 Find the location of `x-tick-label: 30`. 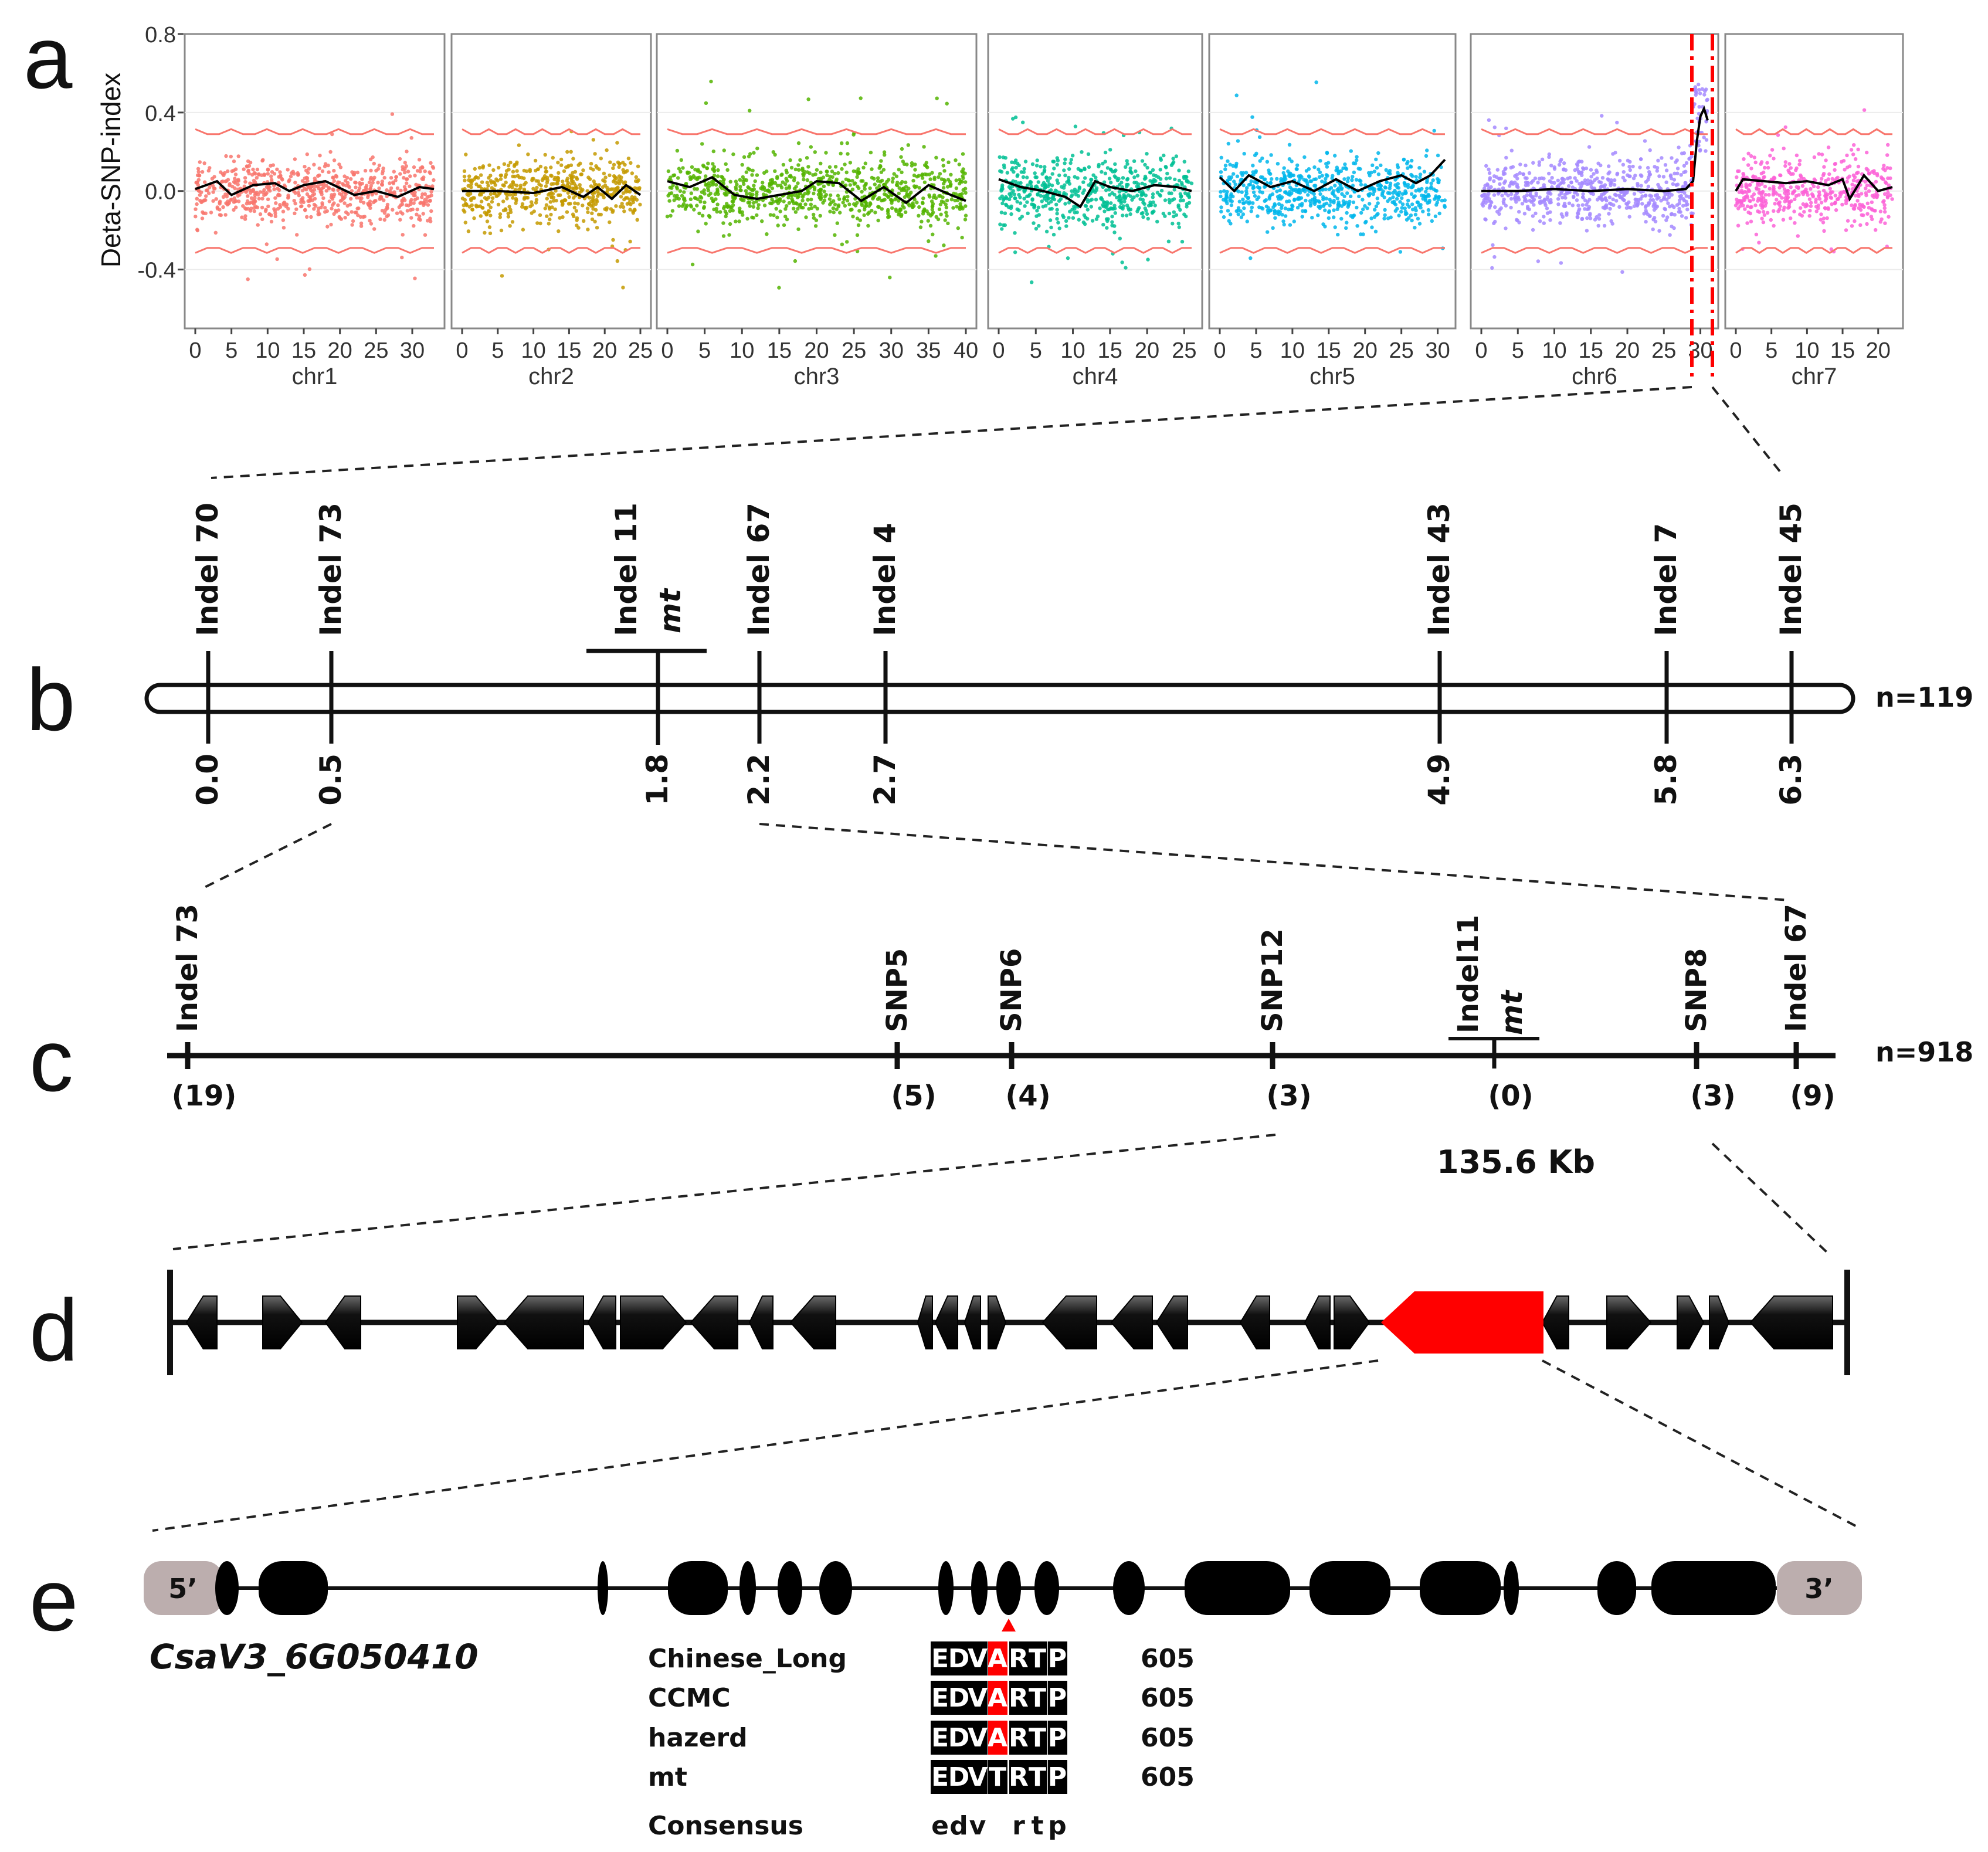

x-tick-label: 30 is located at coordinates (891, 350).